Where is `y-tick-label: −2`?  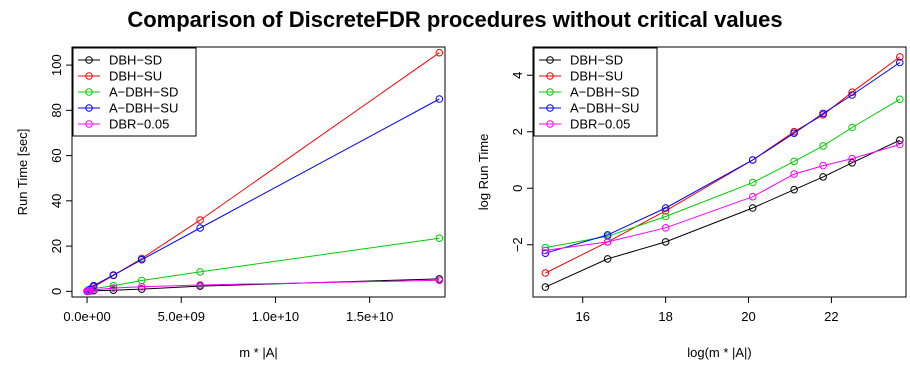
y-tick-label: −2 is located at coordinates (517, 244).